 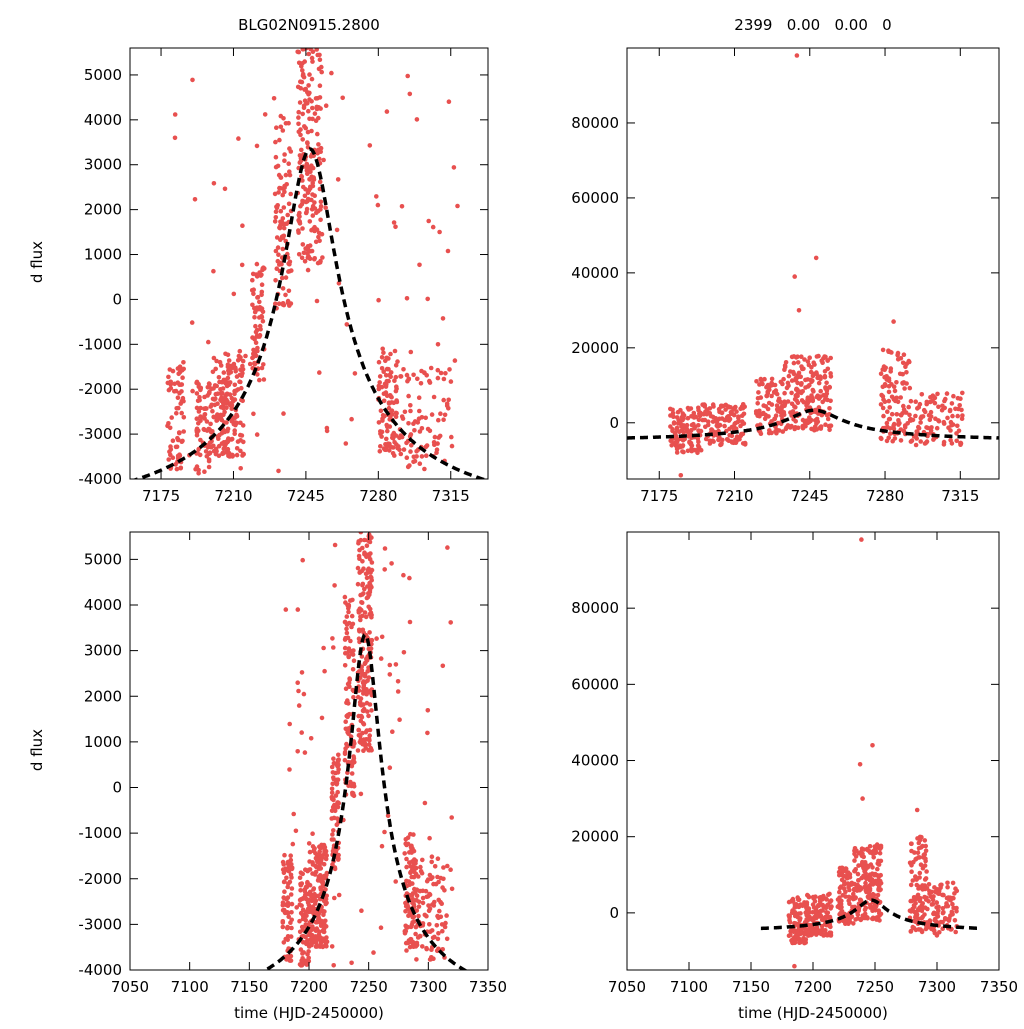 I want to click on xlabel-left: time (HJD-2450000), so click(x=309, y=1013).